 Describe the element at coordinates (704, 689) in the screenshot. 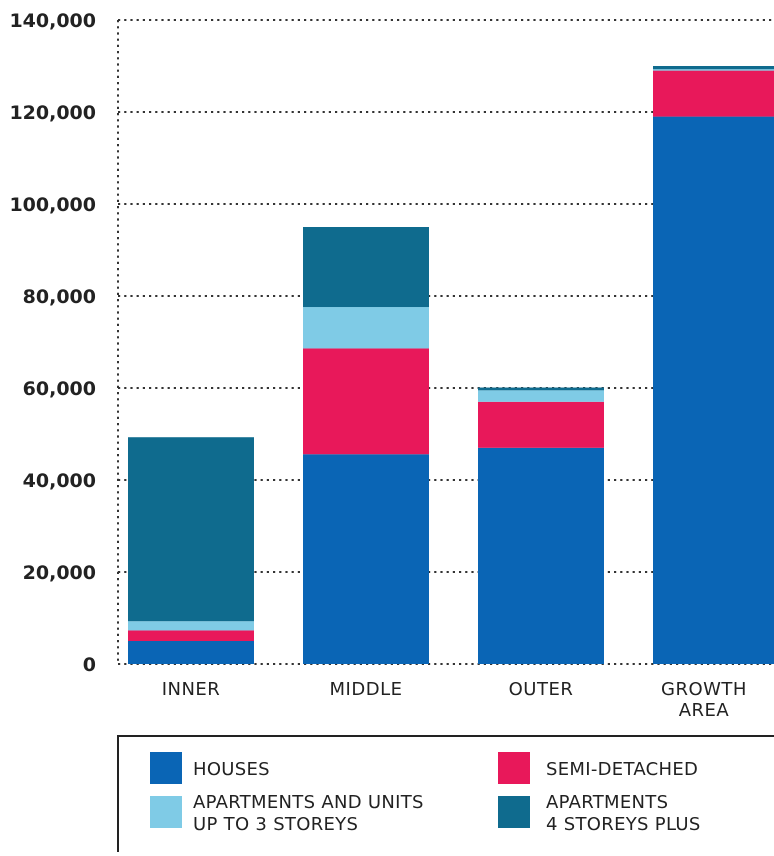

I see `x-tick-label: GROWTH` at that location.